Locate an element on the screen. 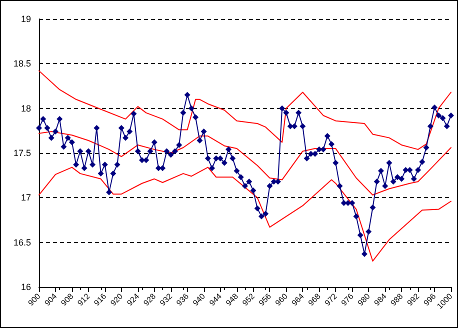 The height and width of the screenshot is (328, 458). x-tick-label: 936 is located at coordinates (182, 299).